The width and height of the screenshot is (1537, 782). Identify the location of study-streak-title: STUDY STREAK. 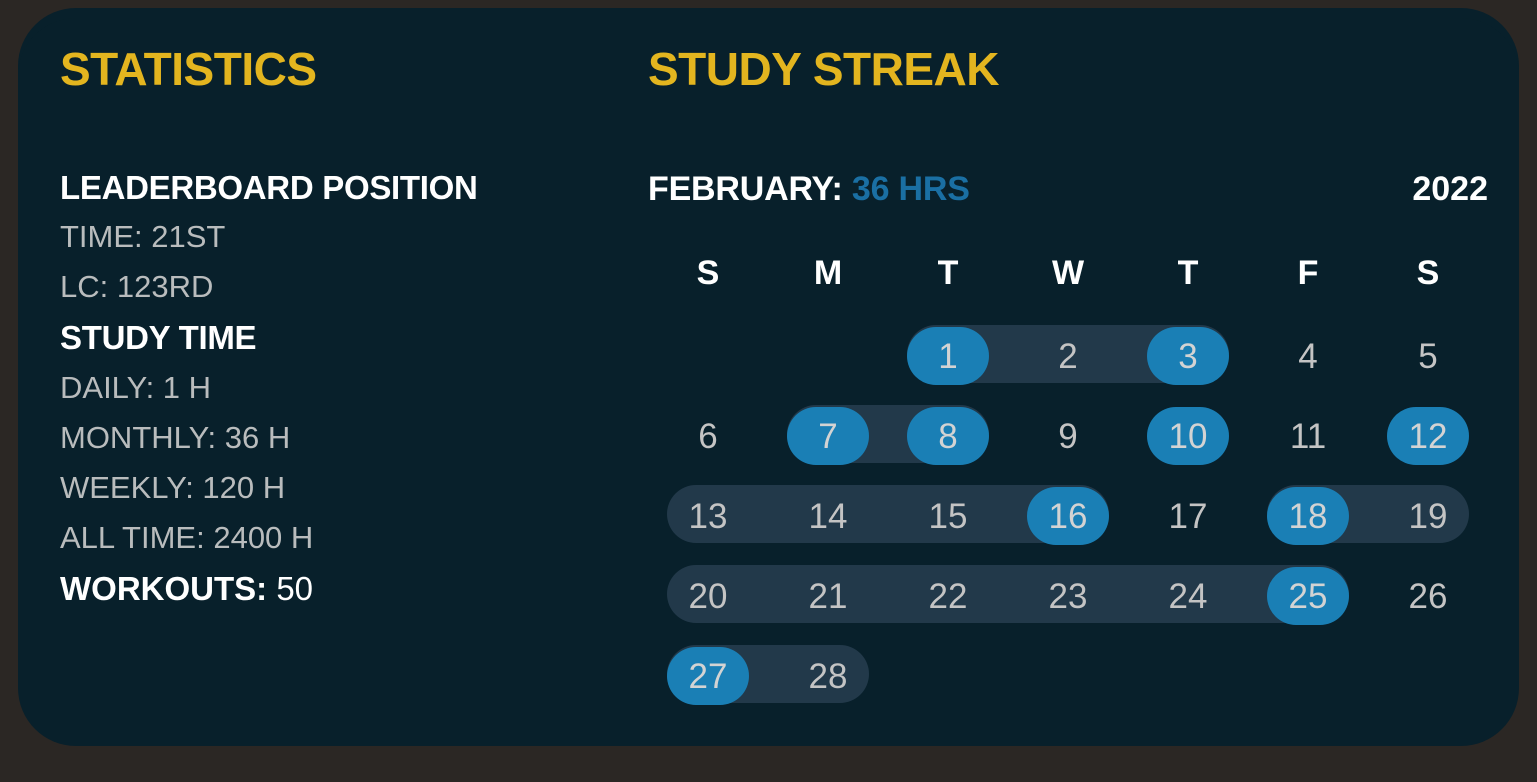
(823, 69).